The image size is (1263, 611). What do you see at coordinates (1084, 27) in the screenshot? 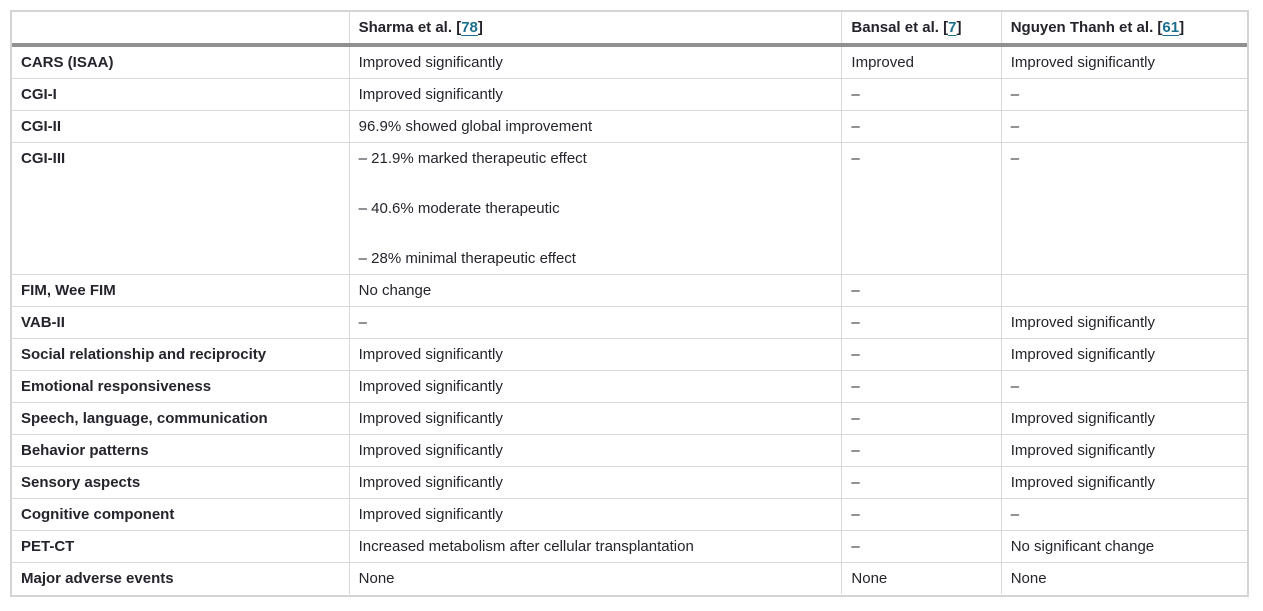
I see `study-name-label: Nguyen Thanh et al.` at bounding box center [1084, 27].